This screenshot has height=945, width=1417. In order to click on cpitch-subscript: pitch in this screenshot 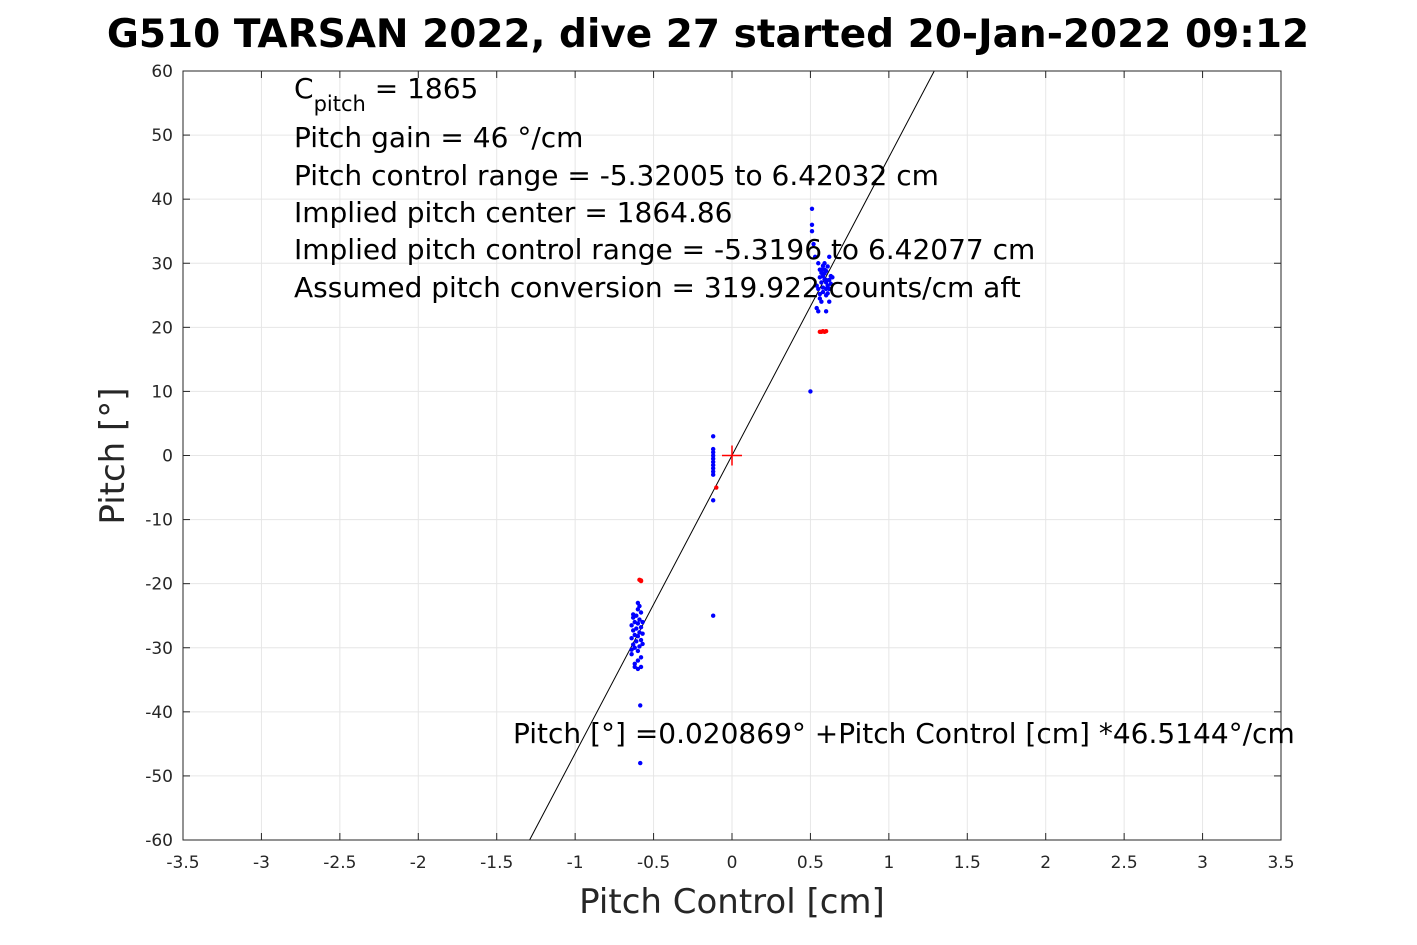, I will do `click(340, 104)`.